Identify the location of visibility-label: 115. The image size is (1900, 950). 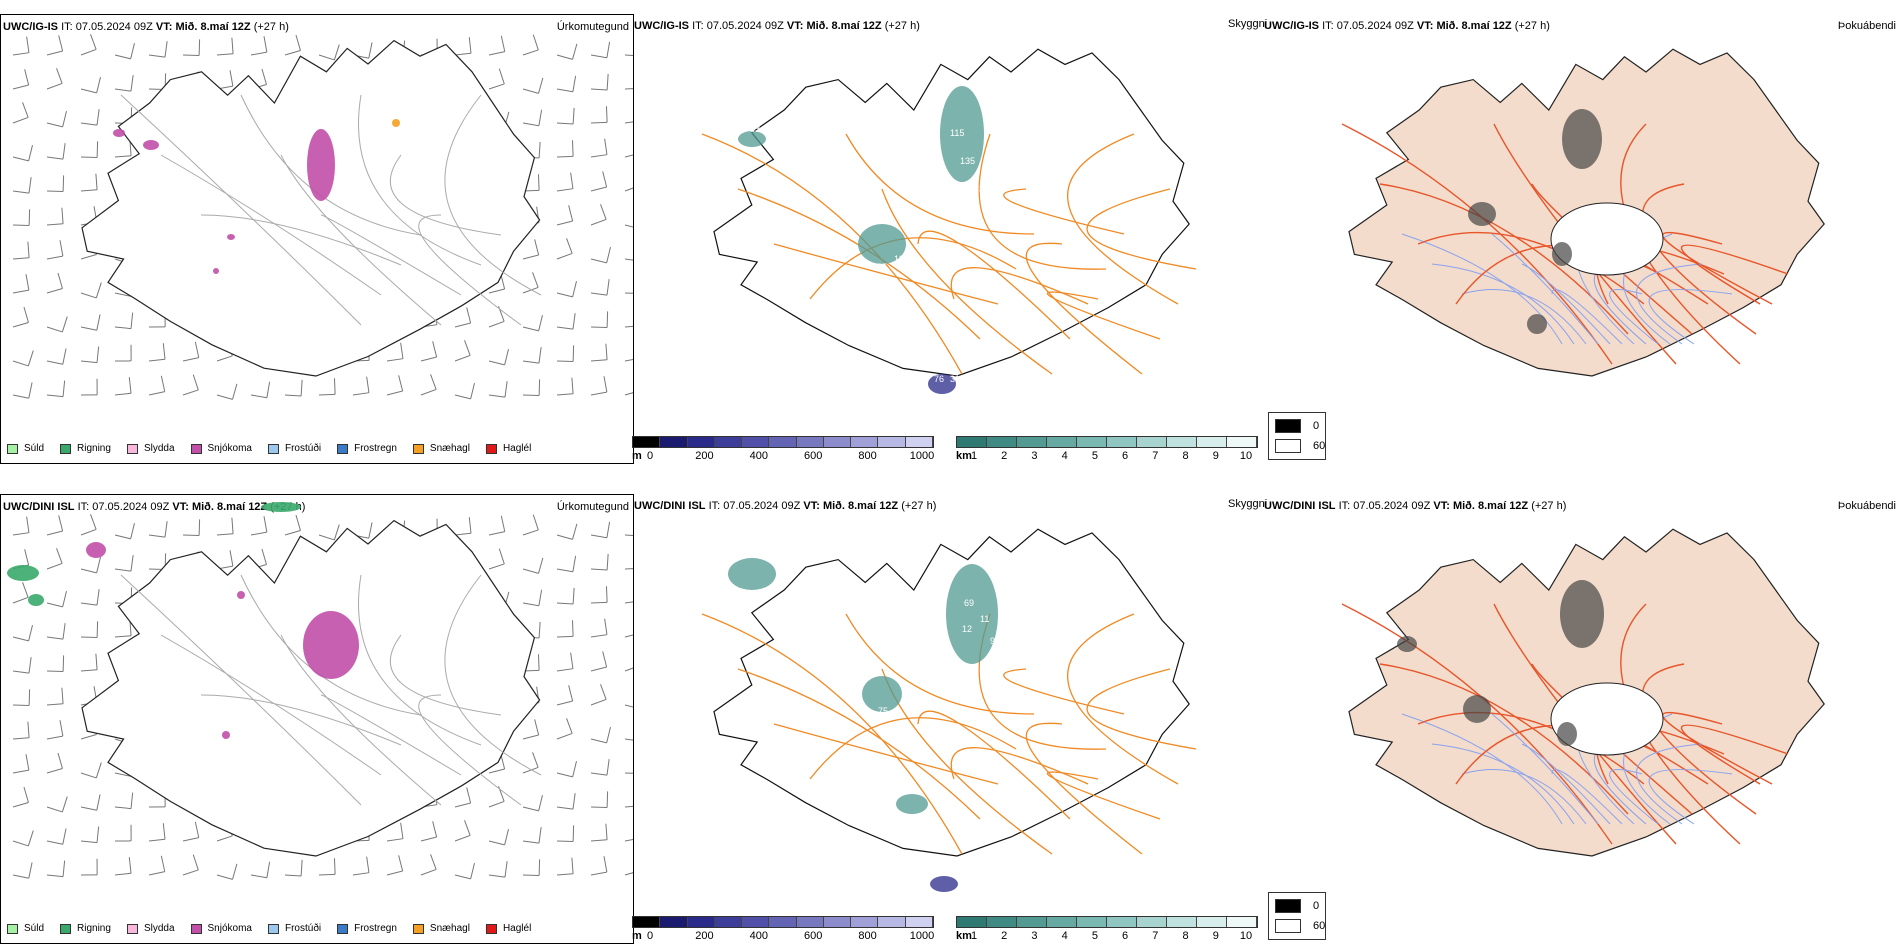
(957, 133).